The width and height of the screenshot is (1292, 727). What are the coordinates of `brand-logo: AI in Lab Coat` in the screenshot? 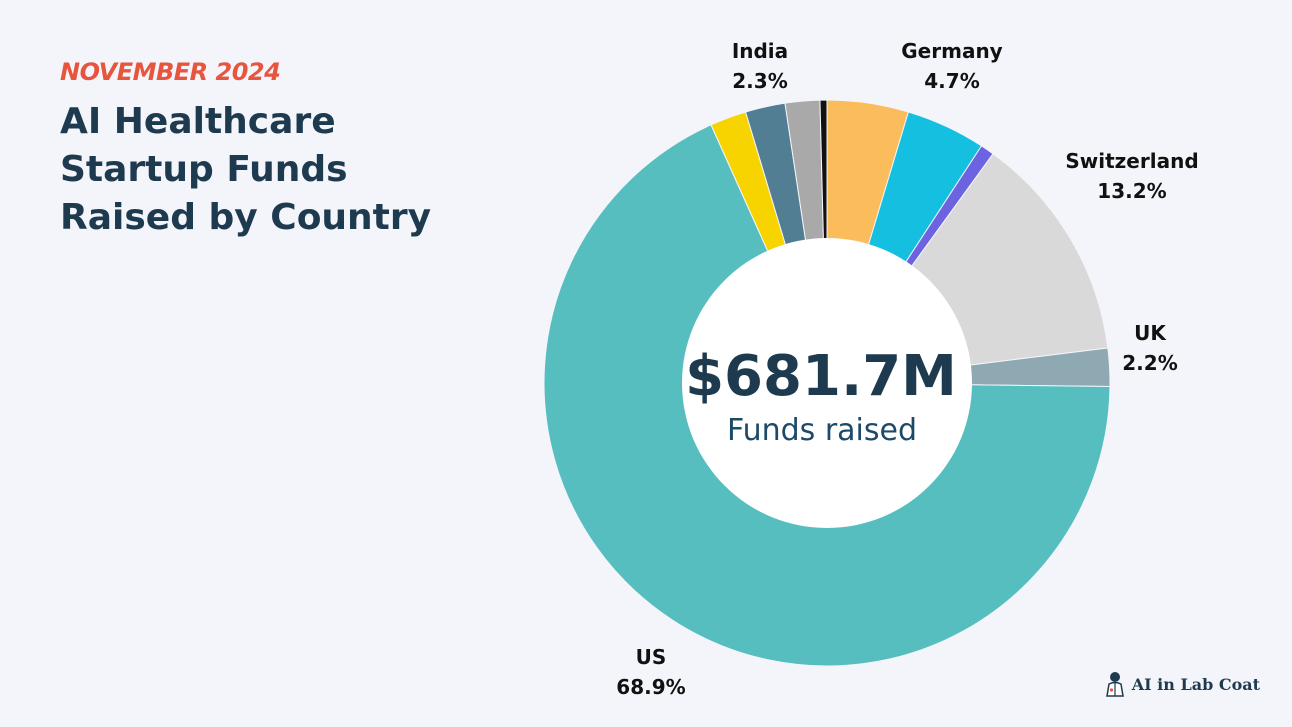 It's located at (1182, 684).